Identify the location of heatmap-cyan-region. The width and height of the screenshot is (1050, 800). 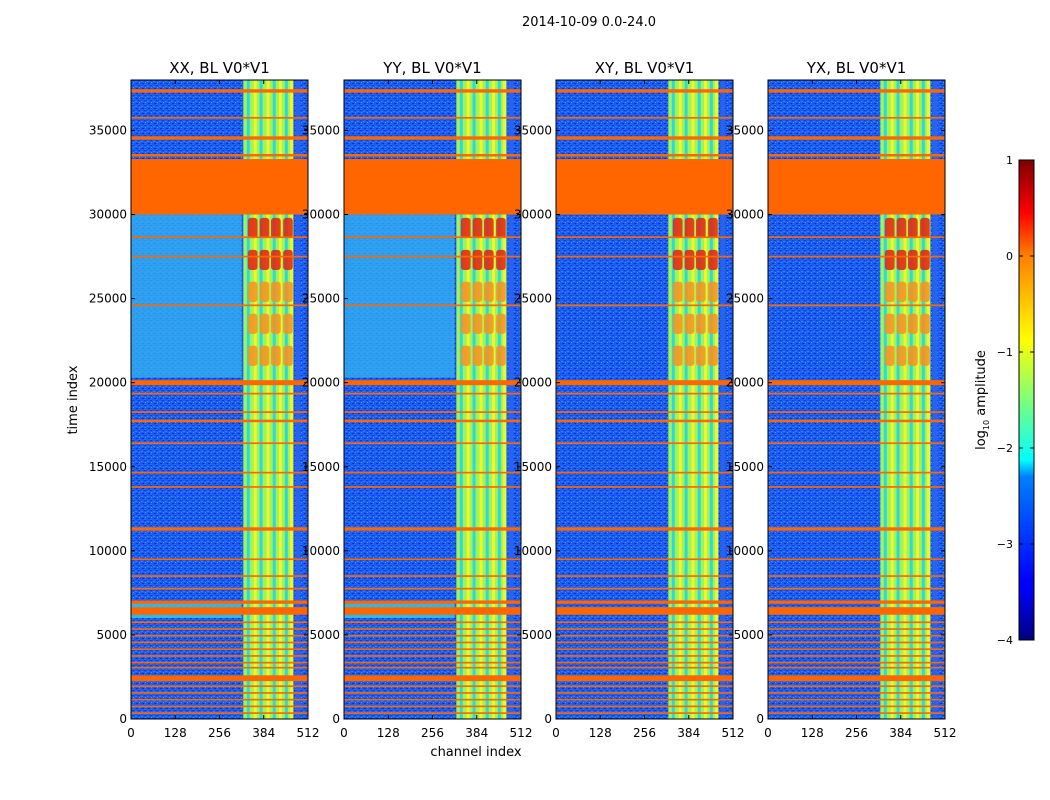
(186, 296).